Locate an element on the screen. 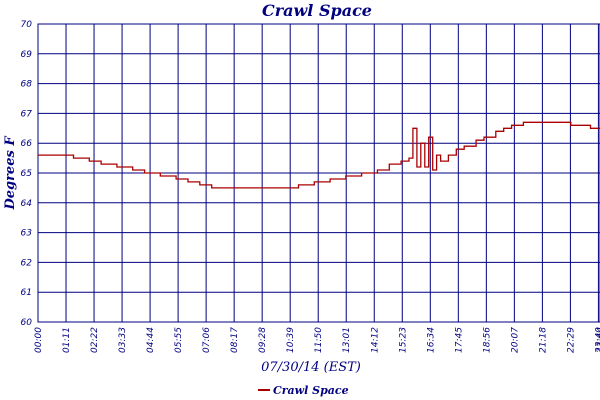  y-tick-label: 63 is located at coordinates (27, 234).